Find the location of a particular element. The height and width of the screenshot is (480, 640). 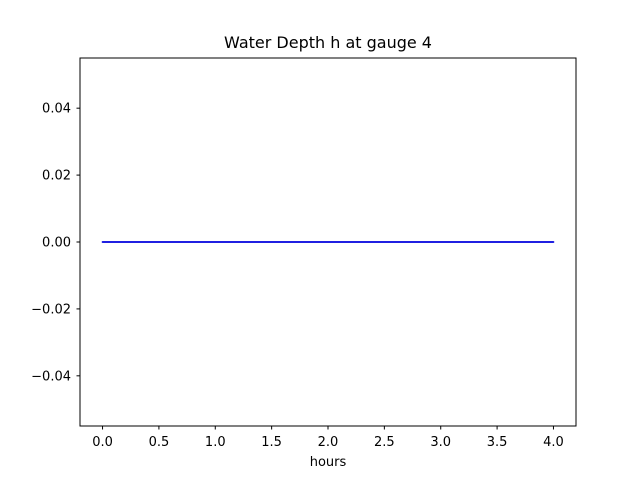

x-tick-label: 1.0 is located at coordinates (215, 442).